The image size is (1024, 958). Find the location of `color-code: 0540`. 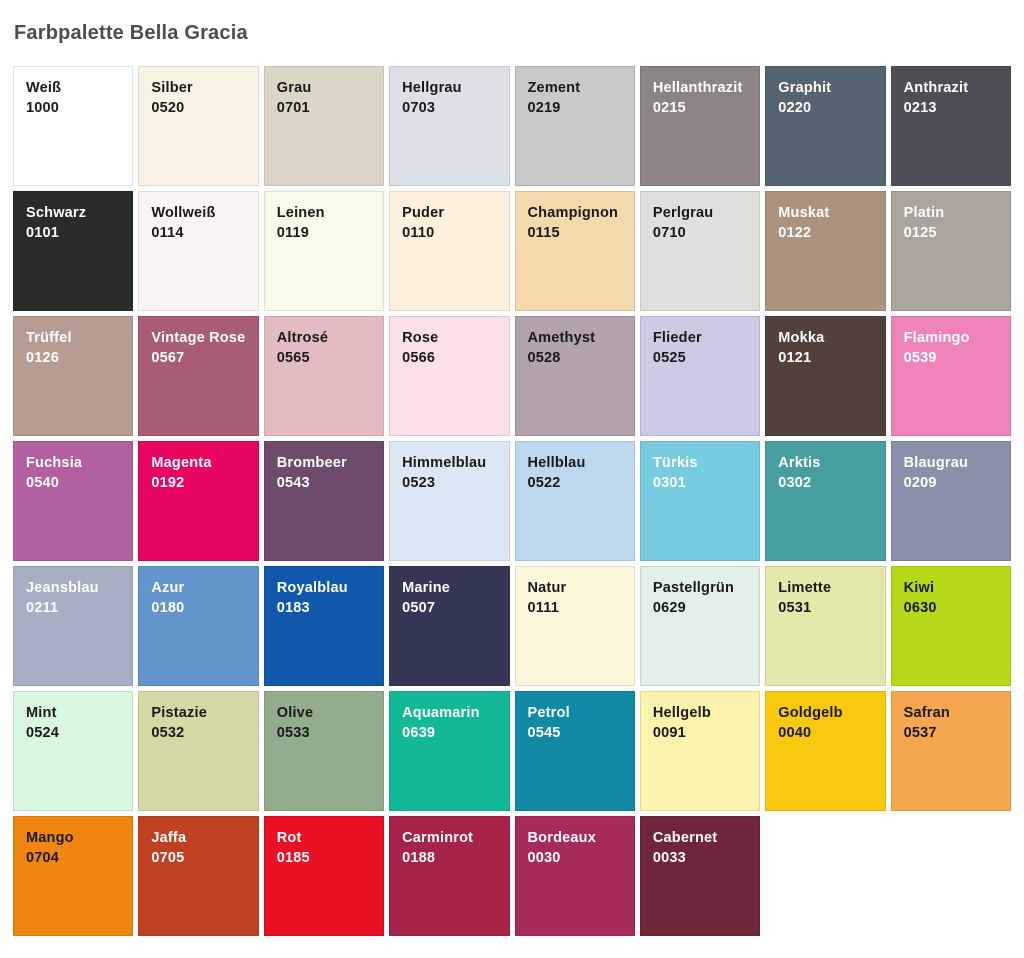

color-code: 0540 is located at coordinates (43, 483).